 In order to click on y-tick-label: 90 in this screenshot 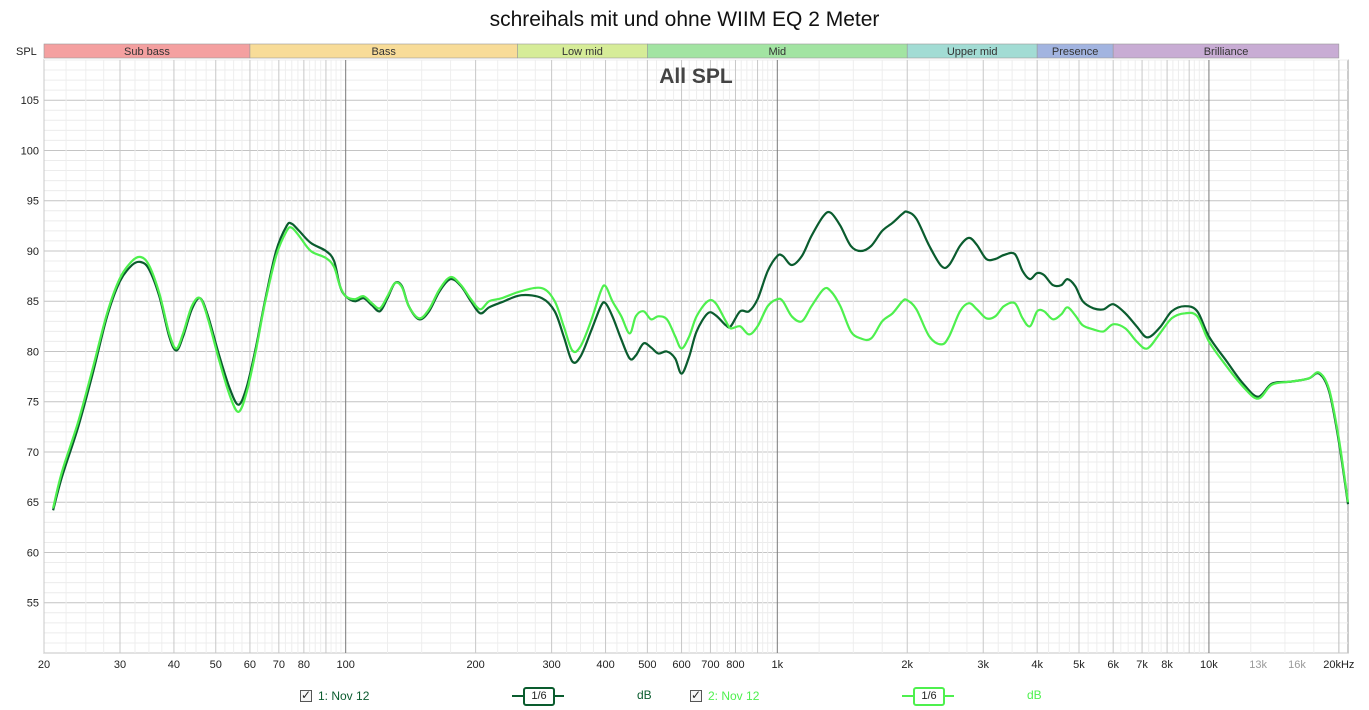, I will do `click(33, 252)`.